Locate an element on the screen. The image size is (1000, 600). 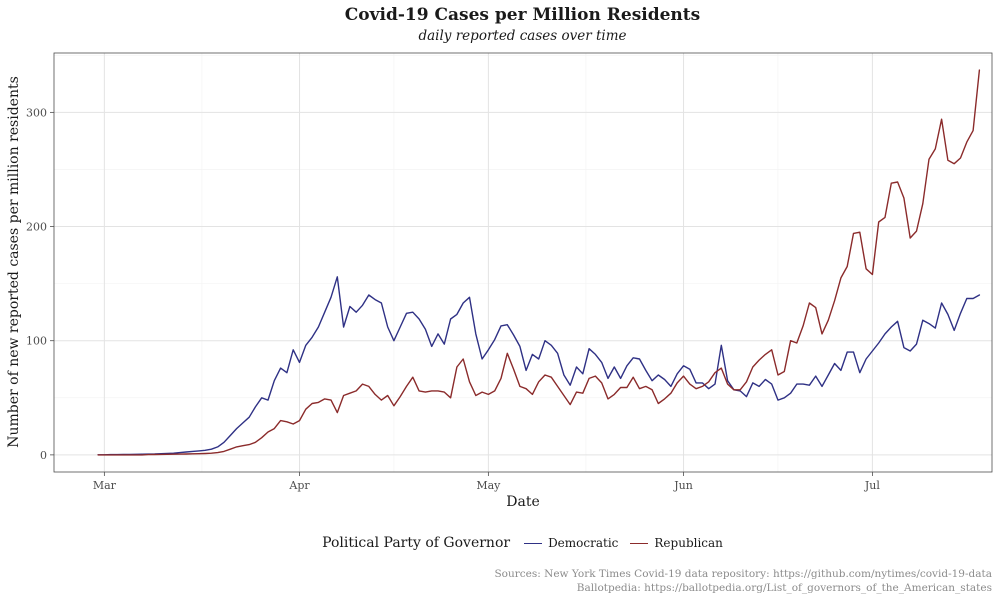
y-tick-label: 0 is located at coordinates (43, 455).